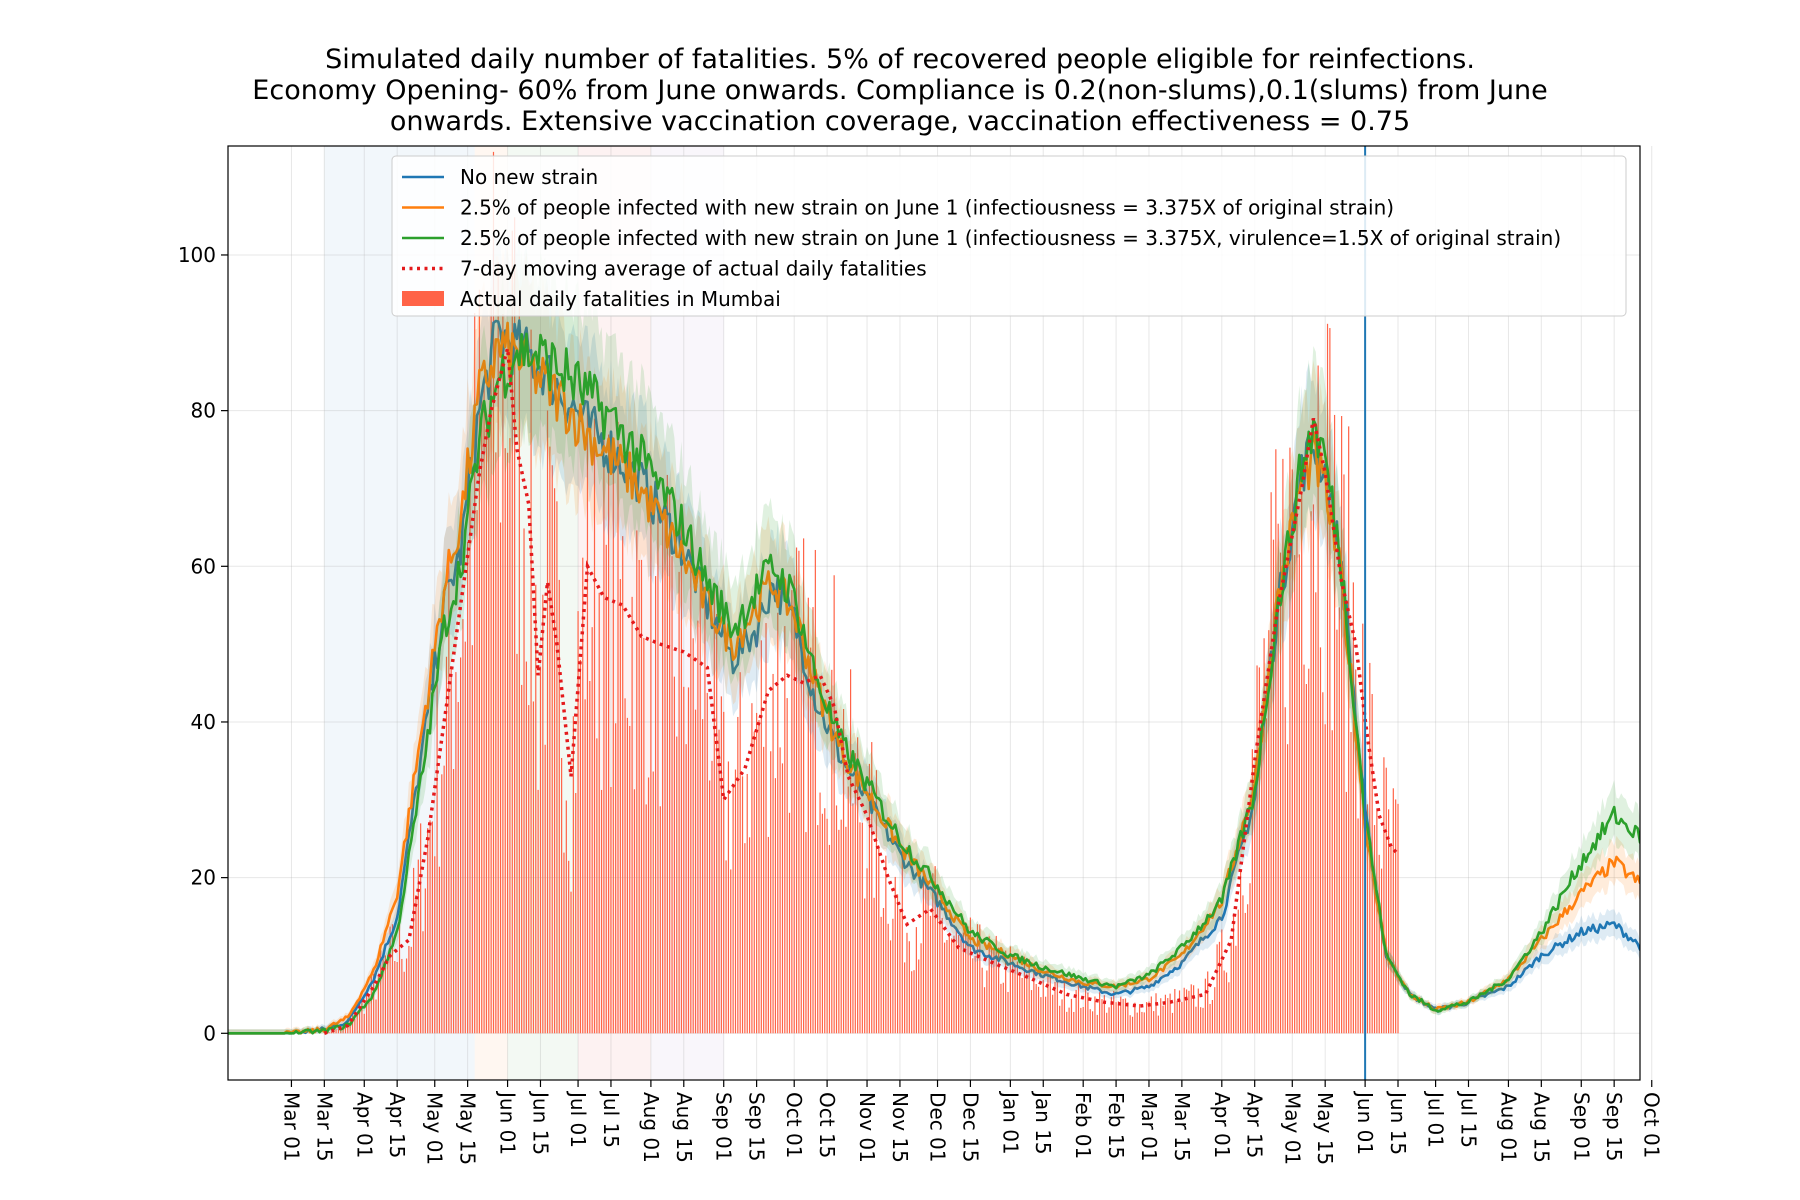 This screenshot has height=1200, width=1800. What do you see at coordinates (684, 1127) in the screenshot?
I see `x-tick-label-12: Aug 15` at bounding box center [684, 1127].